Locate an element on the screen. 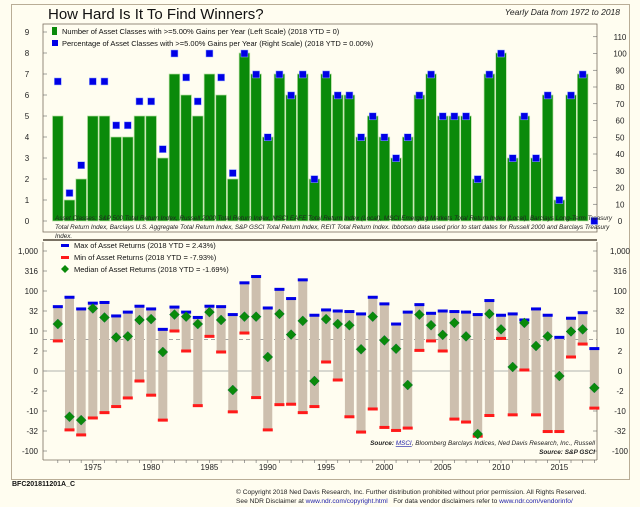 The image size is (640, 507). left-tick-label: 6 is located at coordinates (27, 95).